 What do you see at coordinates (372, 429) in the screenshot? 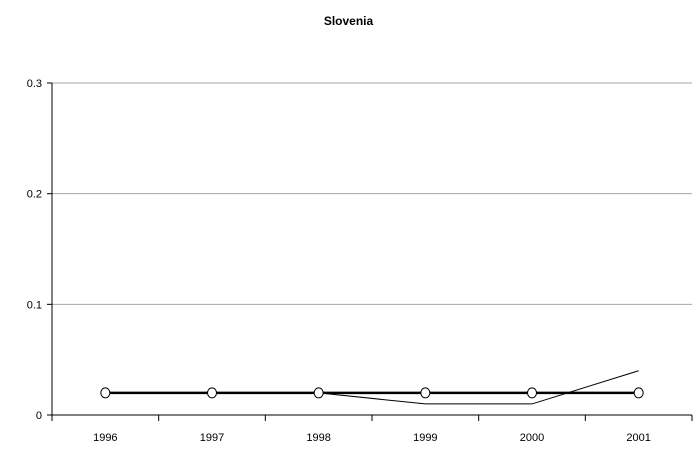
I see `x-axis-ticks: 1996 1997 1998 1999 2000 2001` at bounding box center [372, 429].